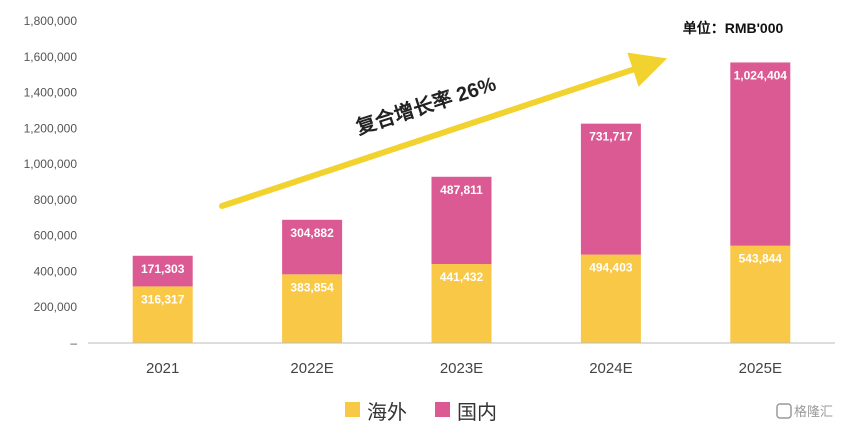 The width and height of the screenshot is (851, 433). Describe the element at coordinates (56, 271) in the screenshot. I see `y-tick-label: 400,000` at that location.